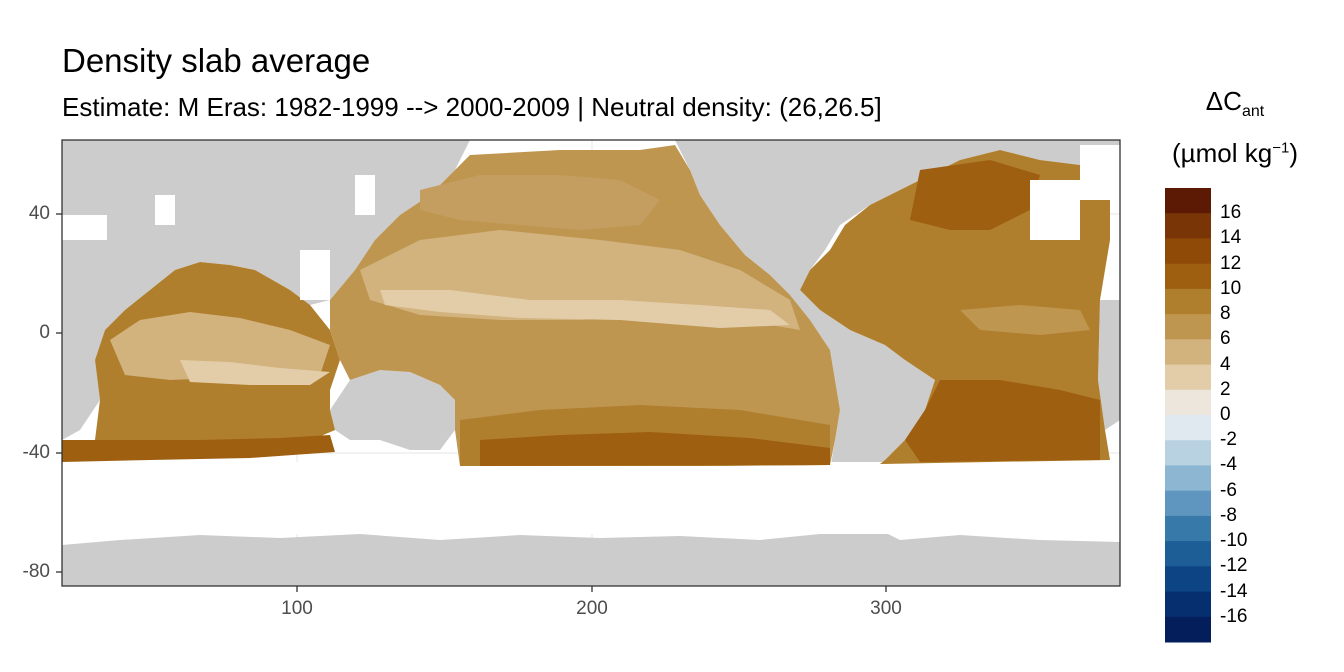 This screenshot has width=1344, height=672. Describe the element at coordinates (44, 332) in the screenshot. I see `y-tick-label: 0` at that location.